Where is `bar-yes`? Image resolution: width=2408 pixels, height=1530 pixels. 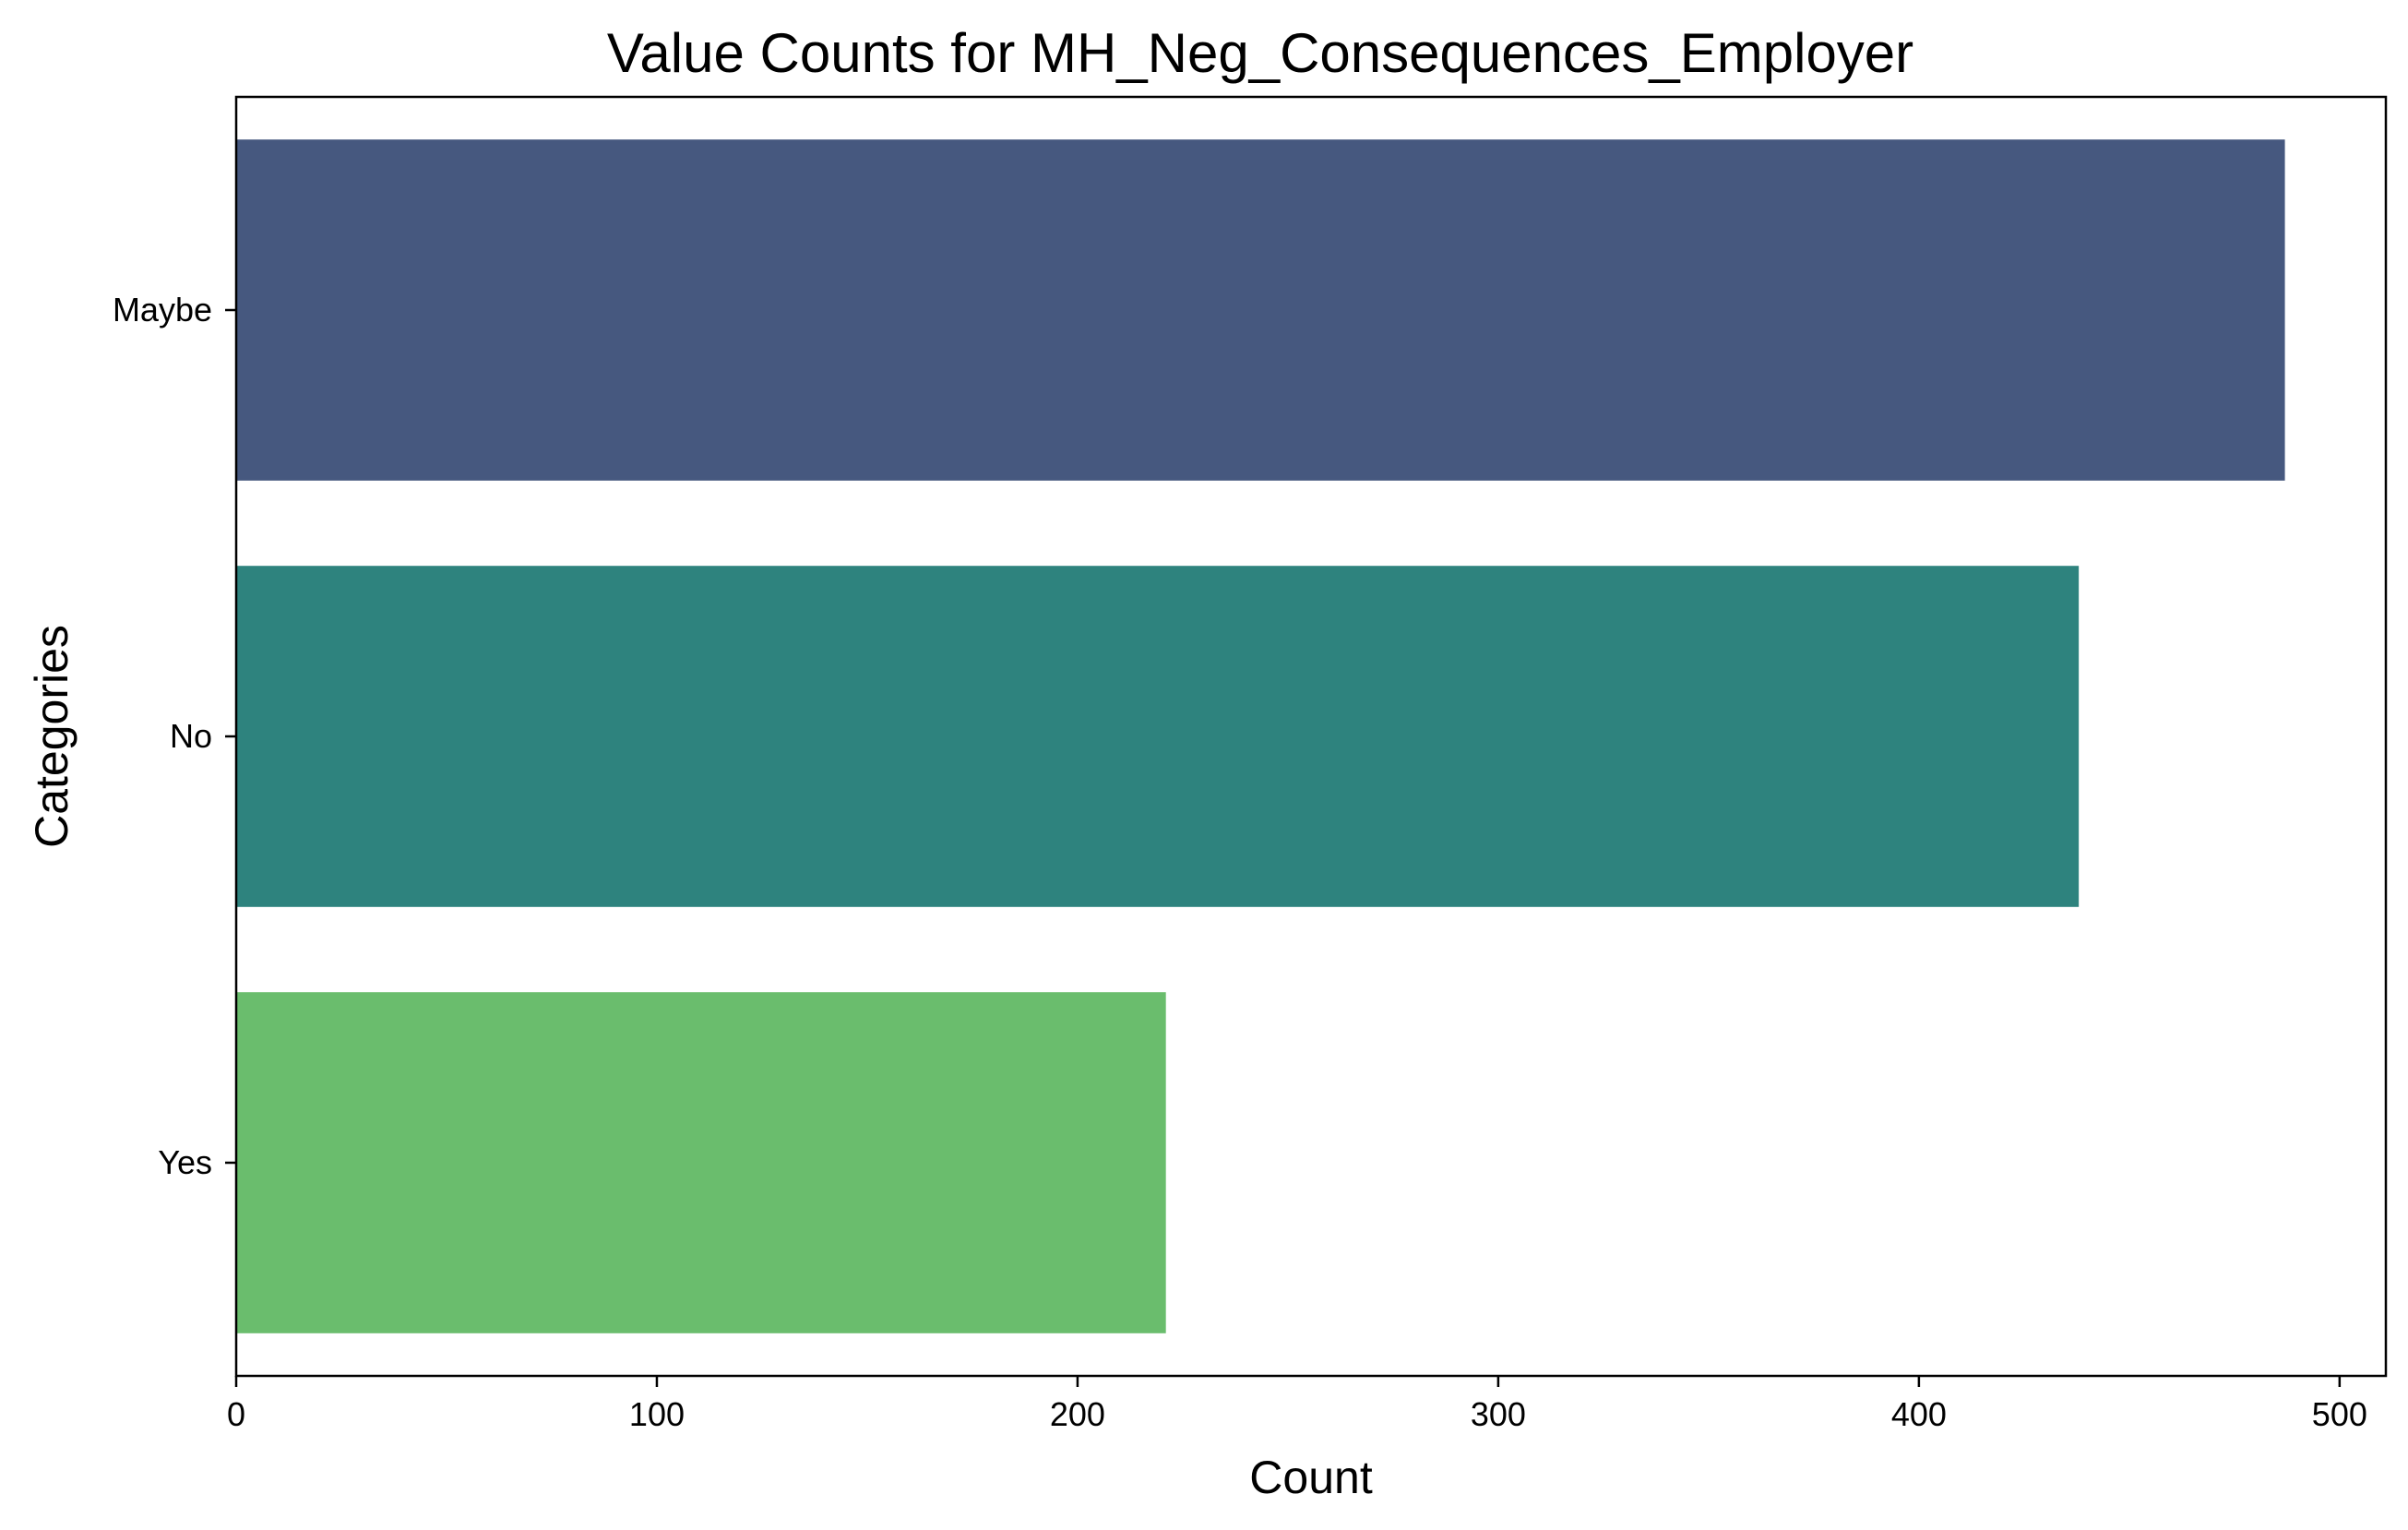
bar-yes is located at coordinates (701, 1162).